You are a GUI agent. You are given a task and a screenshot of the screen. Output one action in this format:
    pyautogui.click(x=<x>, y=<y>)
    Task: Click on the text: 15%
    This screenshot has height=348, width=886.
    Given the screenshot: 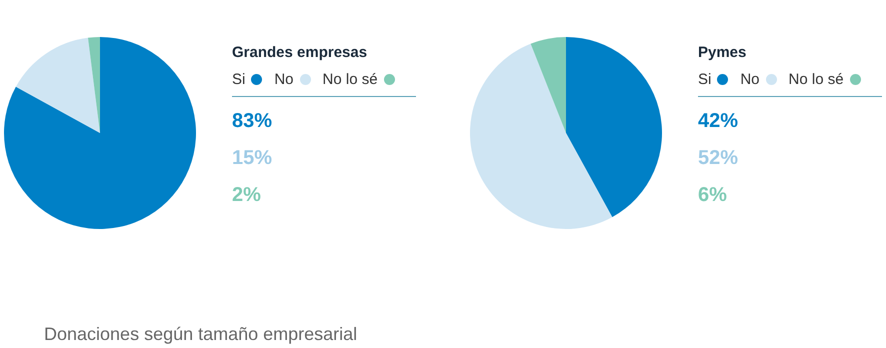 What is the action you would take?
    pyautogui.click(x=253, y=159)
    